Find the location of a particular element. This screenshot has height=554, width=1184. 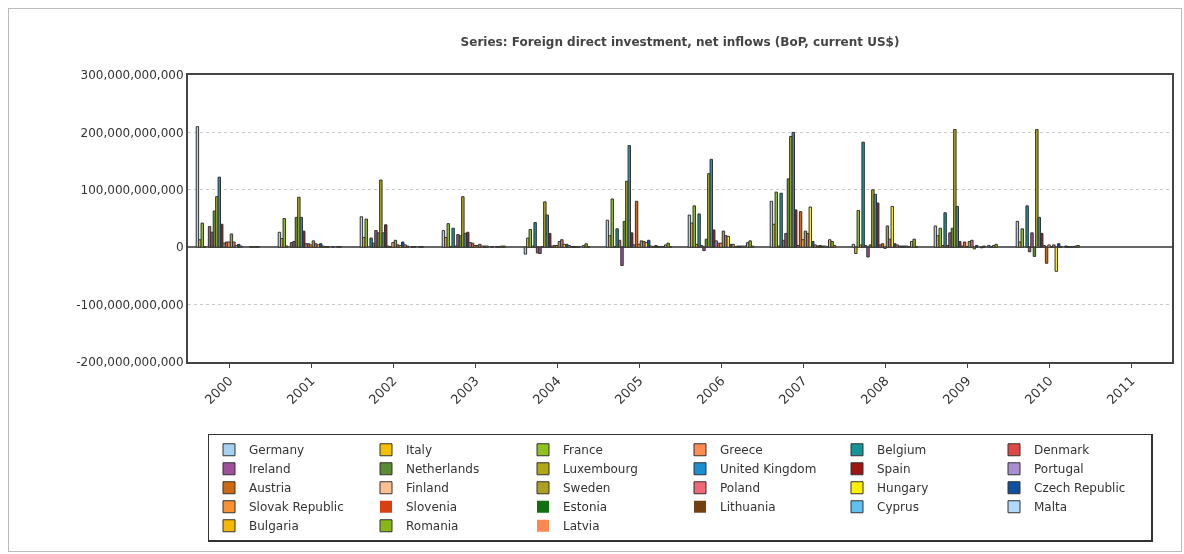

legend-label: Poland is located at coordinates (740, 488).